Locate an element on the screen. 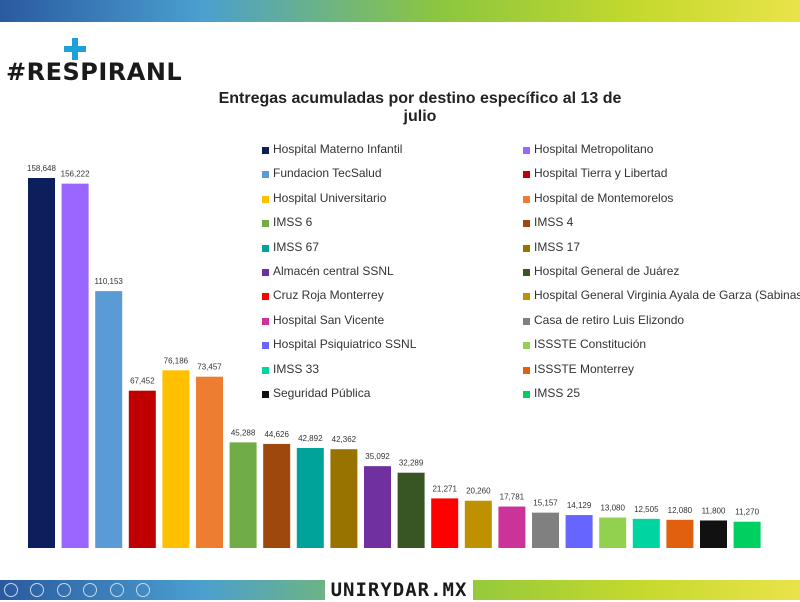 The width and height of the screenshot is (800, 602). legend-label: IMSS 6 is located at coordinates (293, 222).